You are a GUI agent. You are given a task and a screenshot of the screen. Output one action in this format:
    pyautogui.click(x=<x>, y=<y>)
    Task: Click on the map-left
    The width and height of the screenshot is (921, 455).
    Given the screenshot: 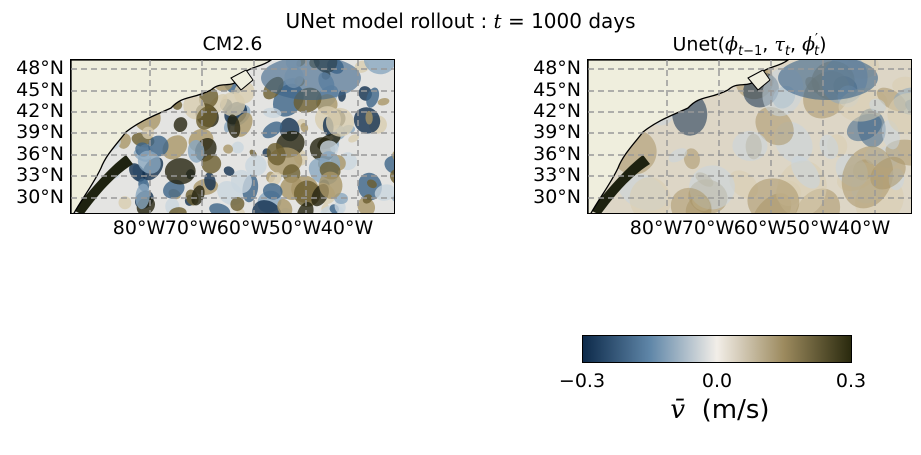 What is the action you would take?
    pyautogui.click(x=232, y=136)
    